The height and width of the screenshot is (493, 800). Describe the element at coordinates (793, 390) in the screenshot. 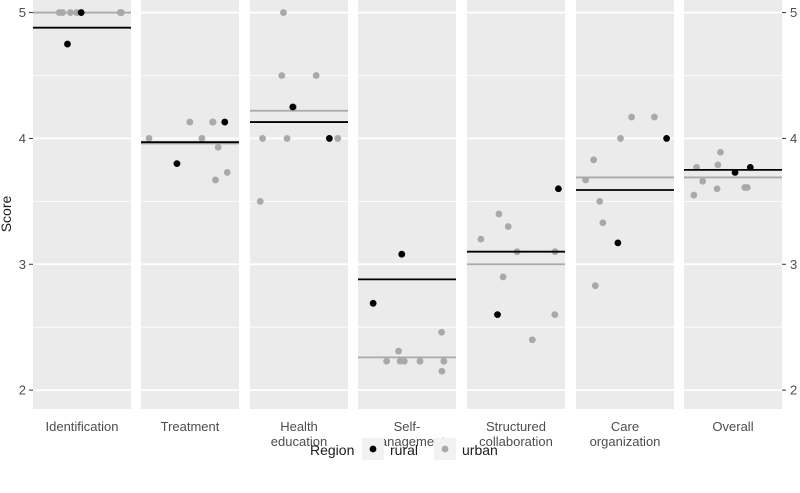

I see `y-tick-label-right: 2` at that location.